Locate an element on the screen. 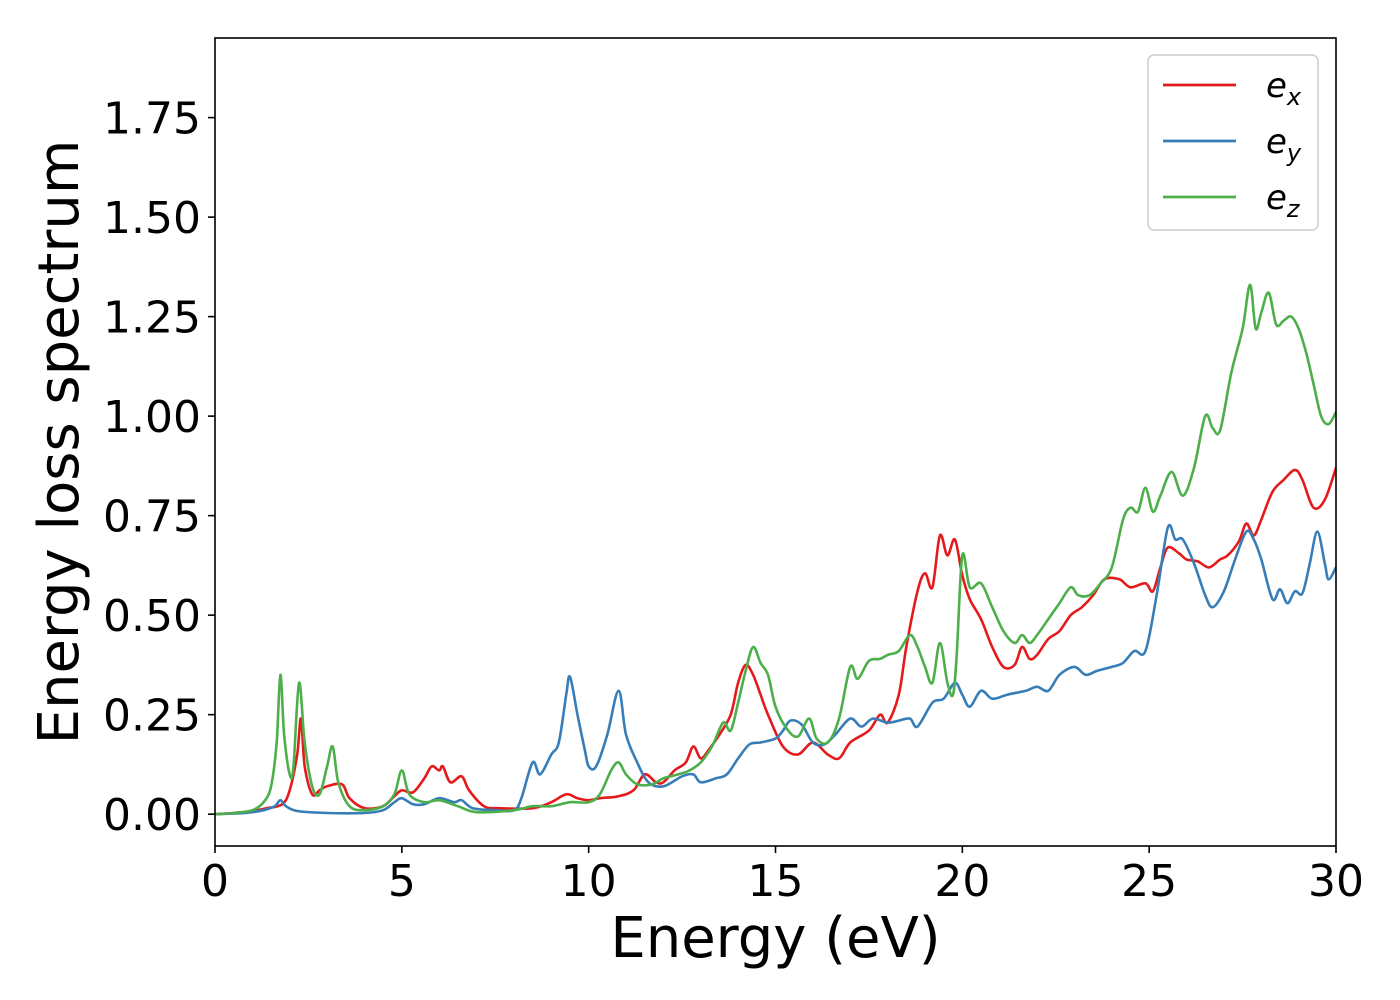  legend-box is located at coordinates (1233, 142).